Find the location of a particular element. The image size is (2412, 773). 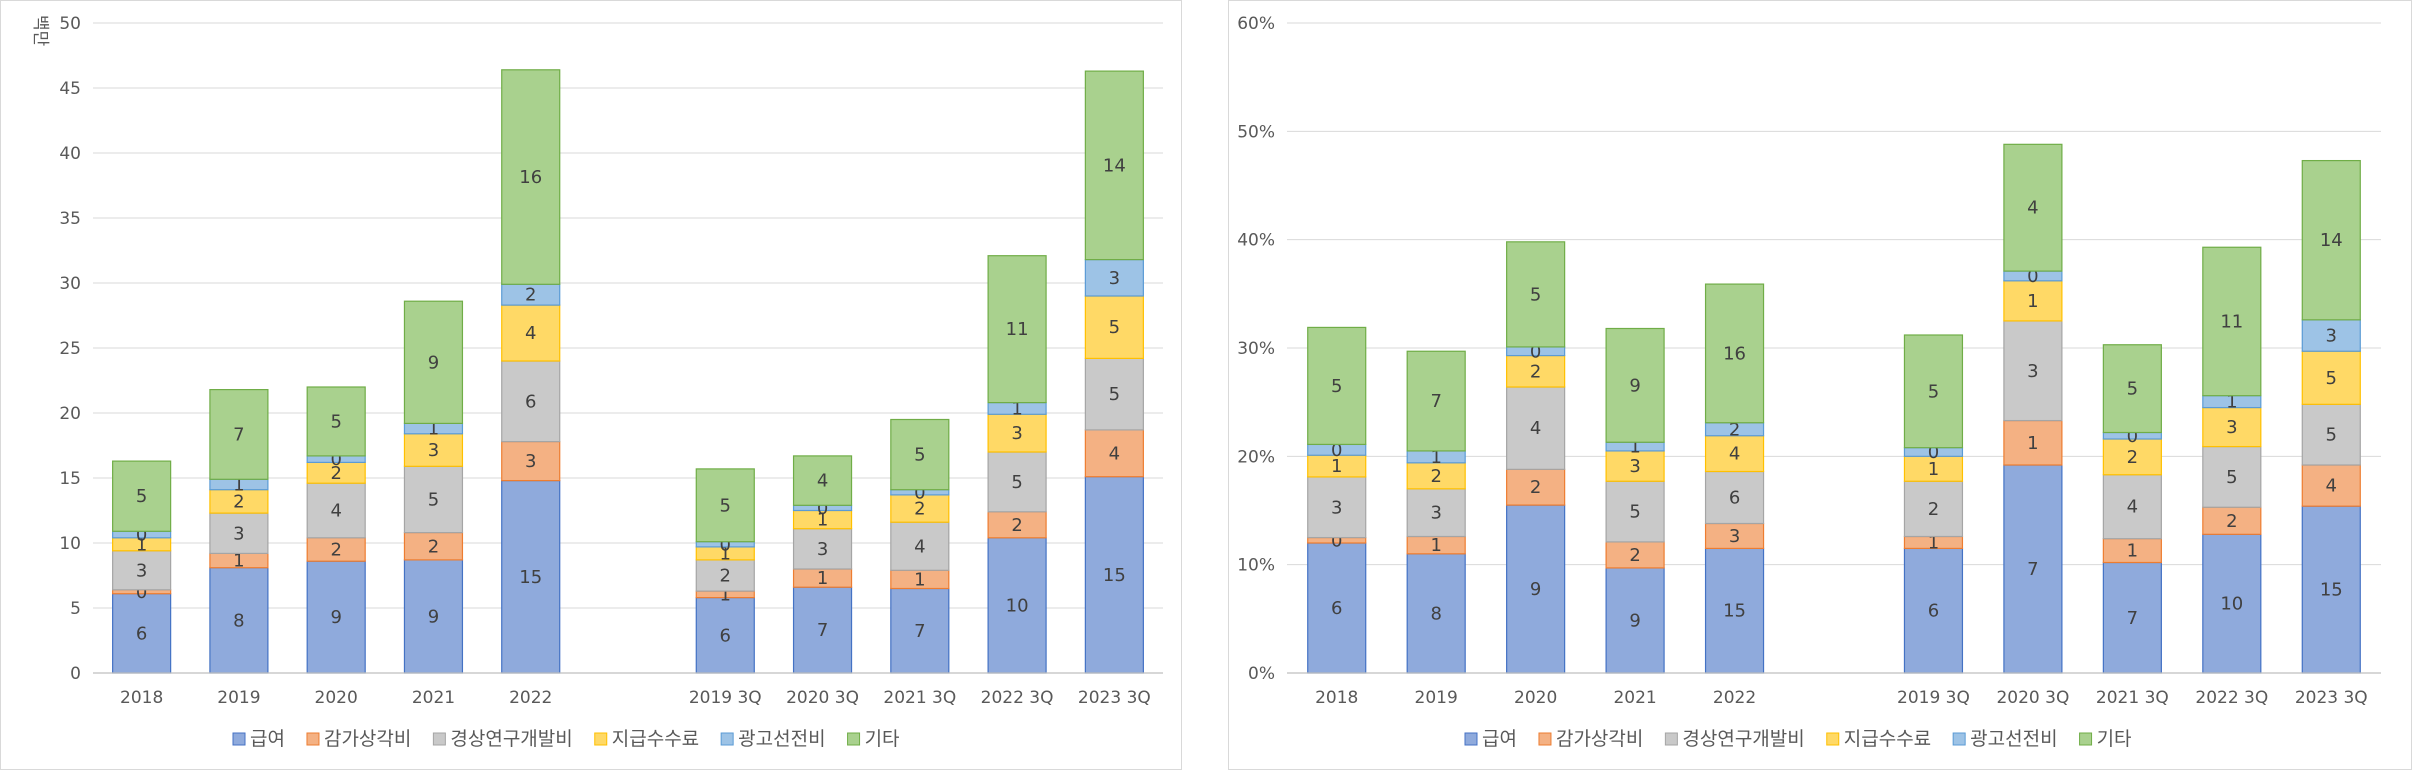

panel-gap is located at coordinates (1205, 385).